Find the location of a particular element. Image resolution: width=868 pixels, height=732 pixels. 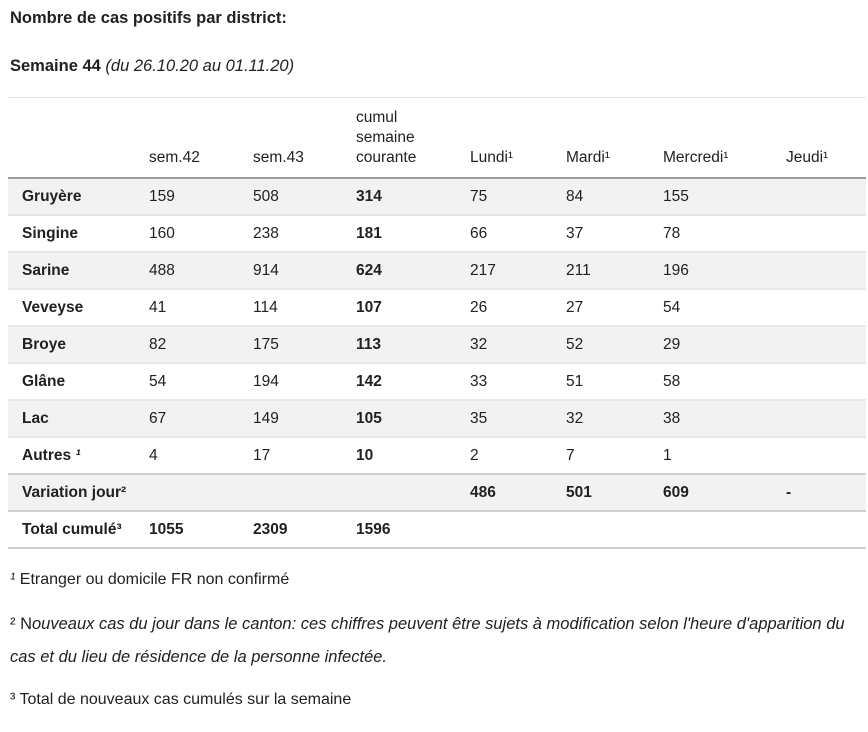

cell: 27 is located at coordinates (575, 307).